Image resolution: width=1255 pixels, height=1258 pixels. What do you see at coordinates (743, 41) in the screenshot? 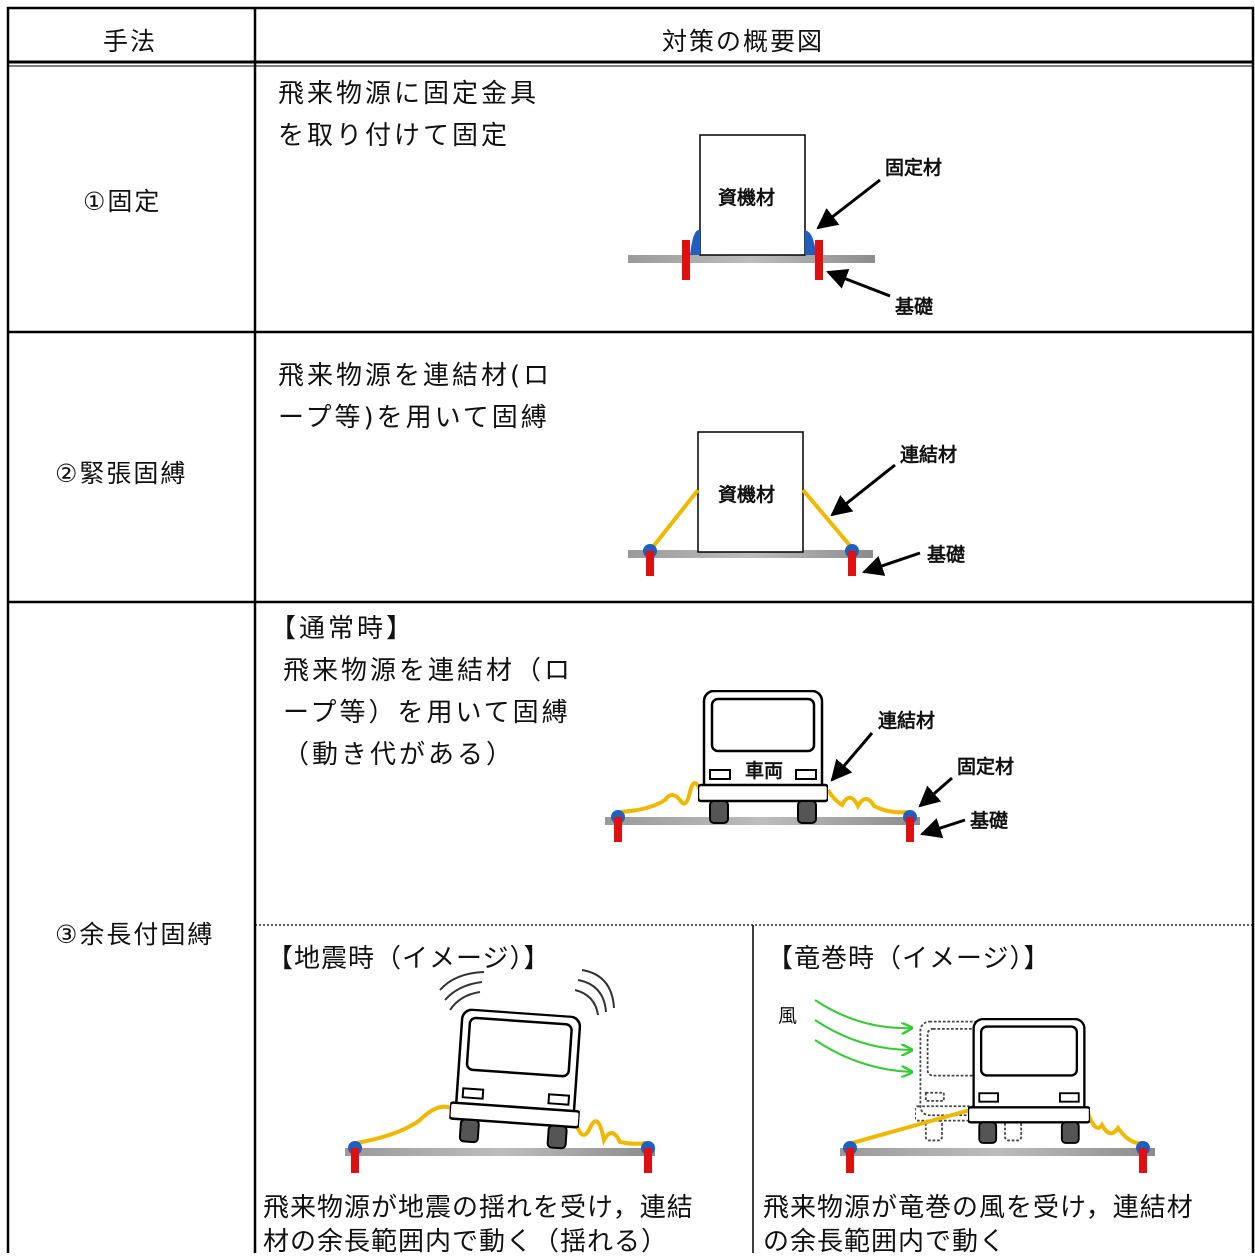
I see `header-overview: 対策の概要図` at bounding box center [743, 41].